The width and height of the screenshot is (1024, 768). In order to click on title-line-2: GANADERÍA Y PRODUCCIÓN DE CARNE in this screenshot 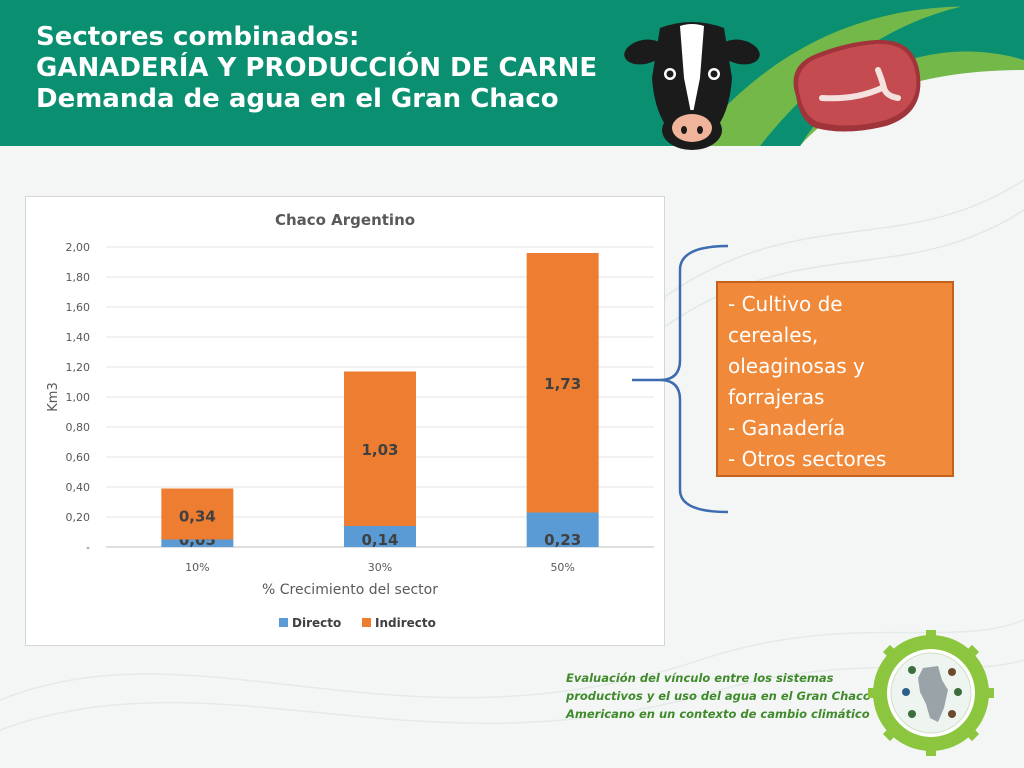, I will do `click(317, 68)`.